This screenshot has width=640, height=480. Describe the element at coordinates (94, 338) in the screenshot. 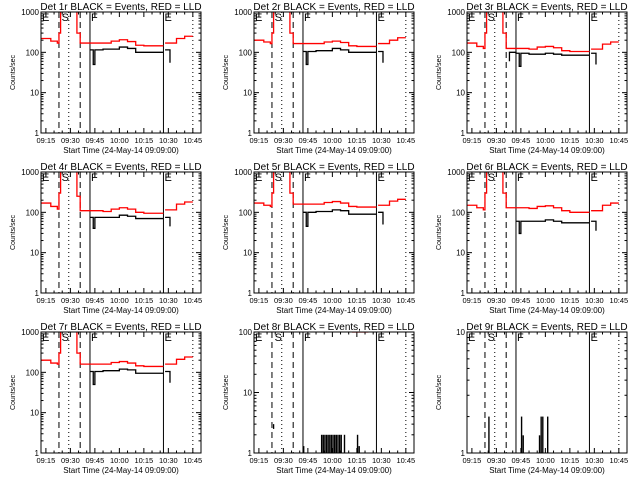

I see `flag-label: F` at that location.